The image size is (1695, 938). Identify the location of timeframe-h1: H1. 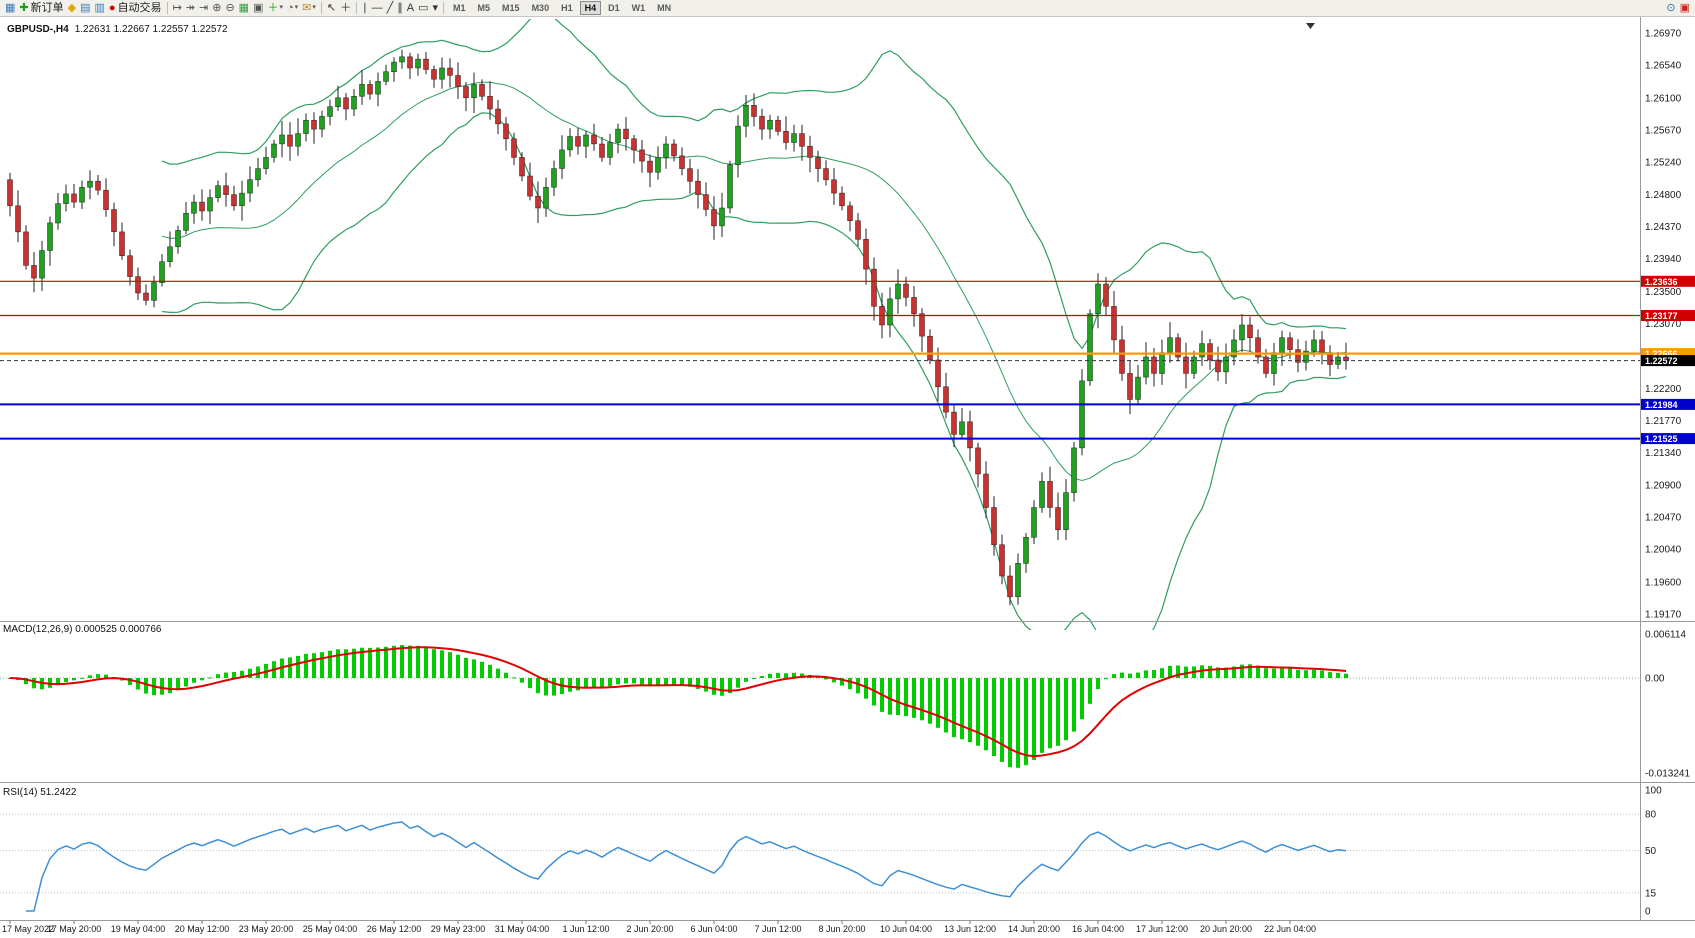
(567, 8).